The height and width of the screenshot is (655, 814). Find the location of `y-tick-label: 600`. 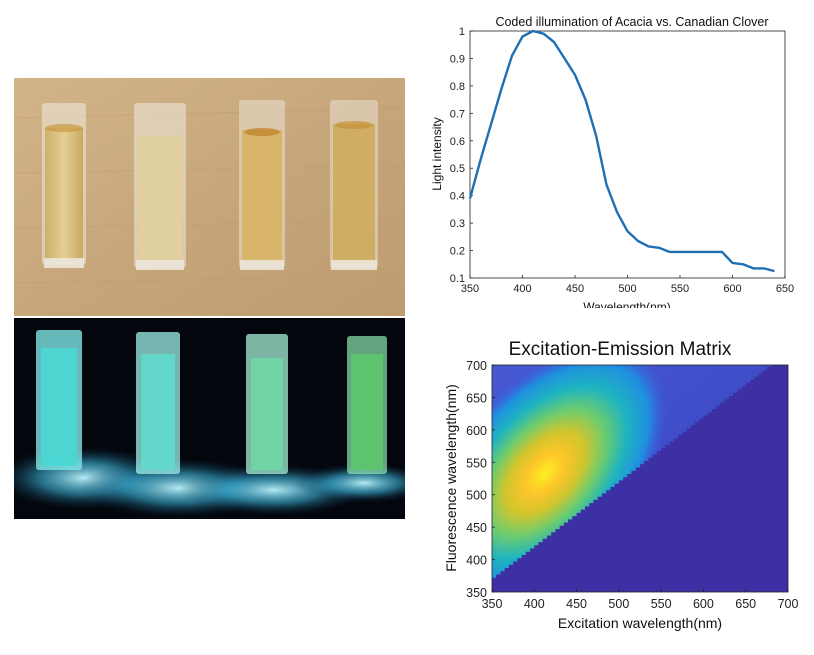

y-tick-label: 600 is located at coordinates (476, 431).